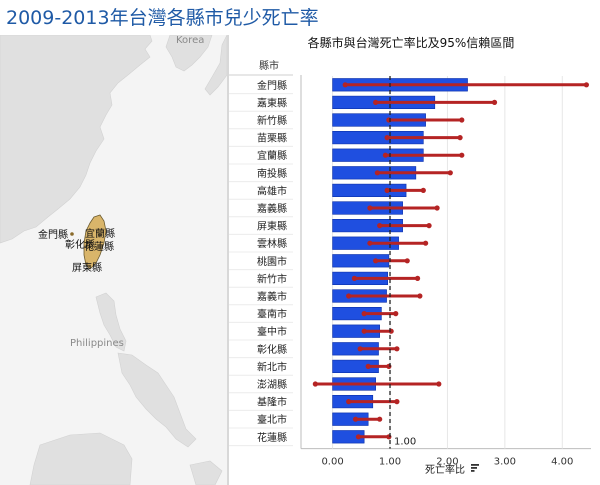 The height and width of the screenshot is (485, 600). What do you see at coordinates (80, 245) in the screenshot?
I see `map-label-changhua: 彰化縣` at bounding box center [80, 245].